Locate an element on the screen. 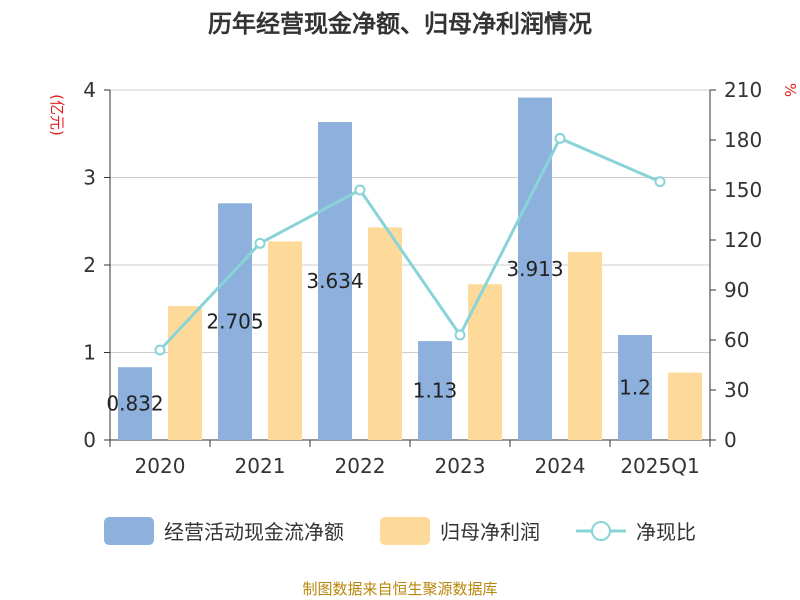  data-label-cashflow: 3.913 is located at coordinates (534, 269).